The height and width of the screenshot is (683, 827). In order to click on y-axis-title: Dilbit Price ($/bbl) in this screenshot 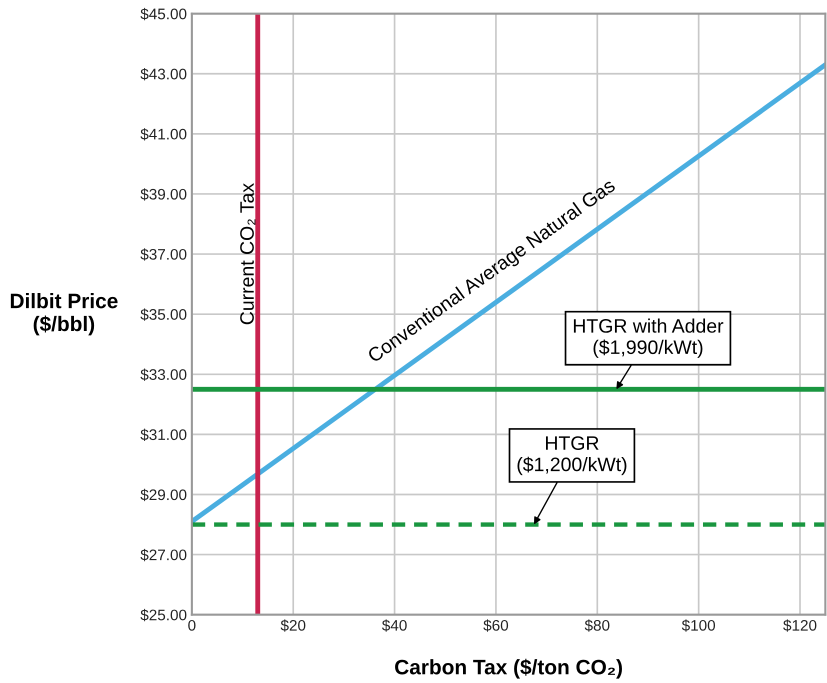, I will do `click(64, 314)`.